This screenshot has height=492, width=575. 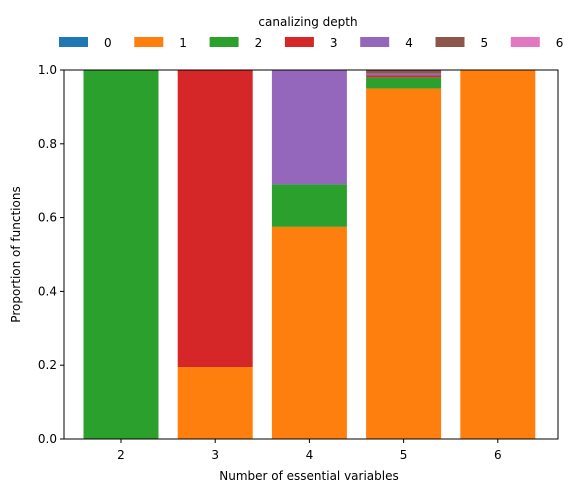 What do you see at coordinates (51, 254) in the screenshot?
I see `y-axis: 0.0 0.2 0.4 0.6 0.8 1.0` at bounding box center [51, 254].